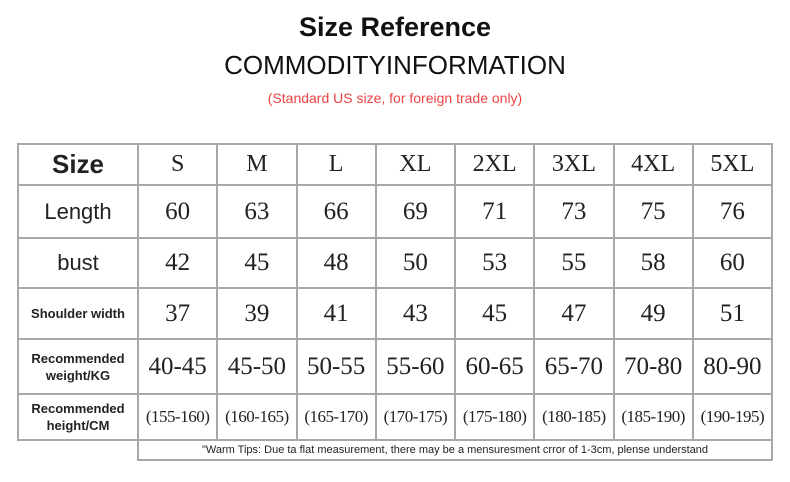 The height and width of the screenshot is (482, 790). I want to click on cell: 45-50, so click(257, 366).